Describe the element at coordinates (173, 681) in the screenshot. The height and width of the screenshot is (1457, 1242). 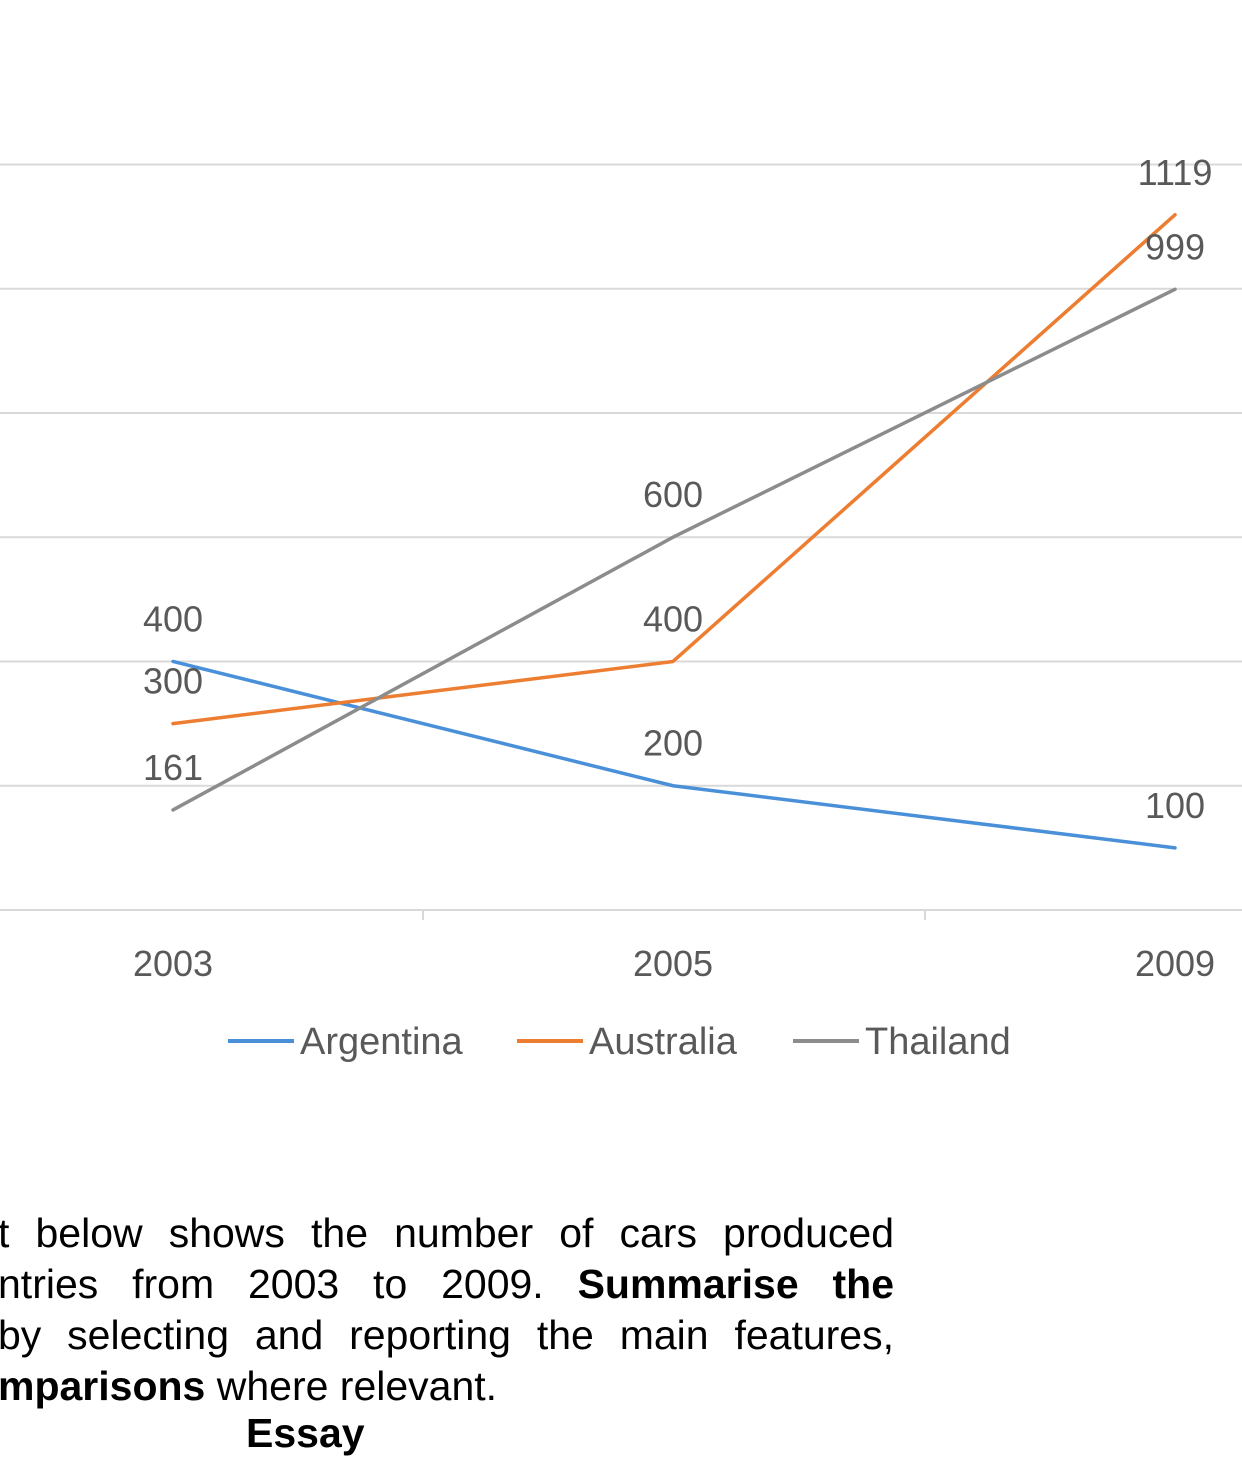
I see `data-label-australia-2003: 300` at that location.